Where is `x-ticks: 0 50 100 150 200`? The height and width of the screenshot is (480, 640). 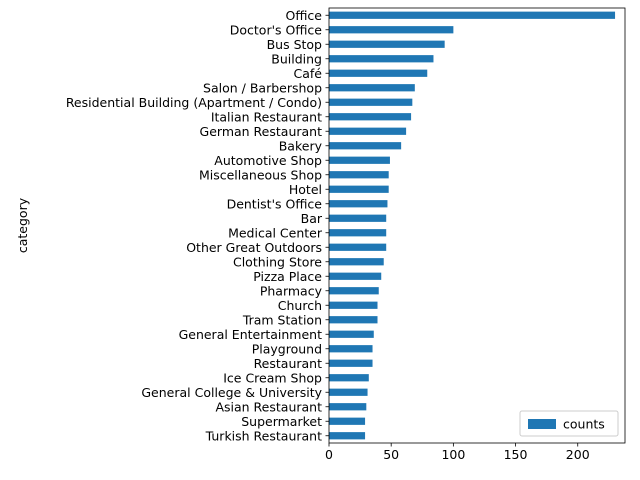 x-ticks: 0 50 100 150 200 is located at coordinates (457, 452).